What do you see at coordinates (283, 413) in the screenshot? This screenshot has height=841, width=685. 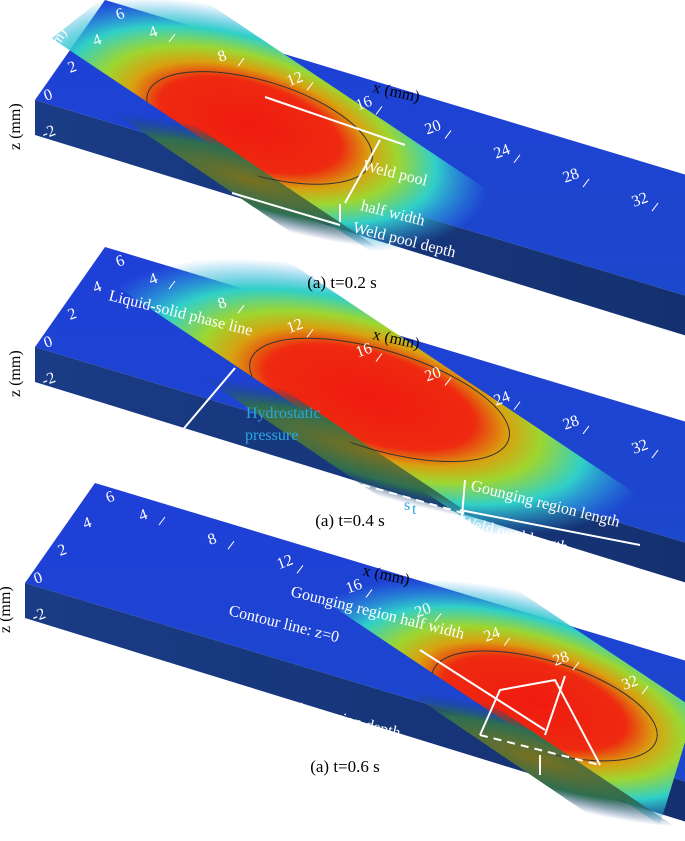 I see `annotation: Hydrostatic` at bounding box center [283, 413].